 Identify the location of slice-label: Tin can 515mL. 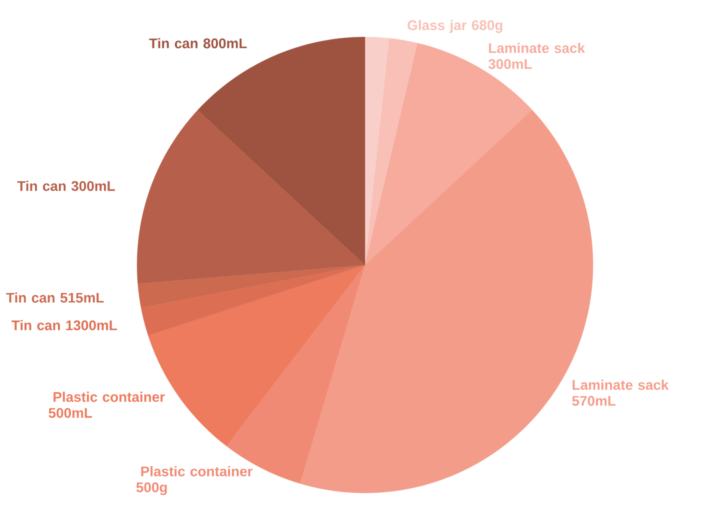
(55, 297).